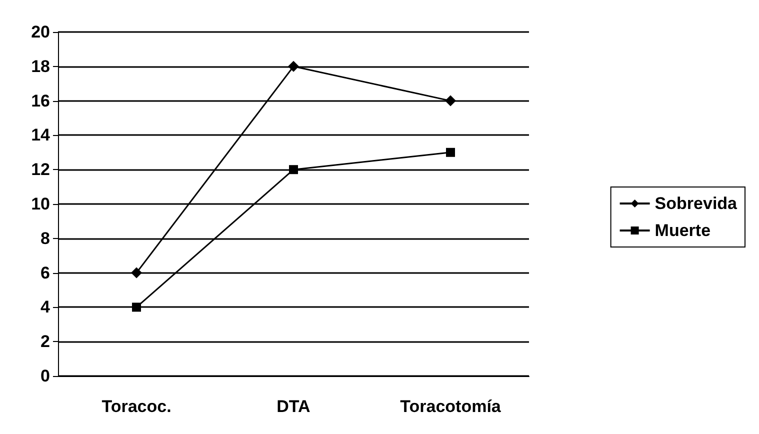 Image resolution: width=759 pixels, height=434 pixels. Describe the element at coordinates (41, 135) in the screenshot. I see `y-tick-label: 14` at that location.